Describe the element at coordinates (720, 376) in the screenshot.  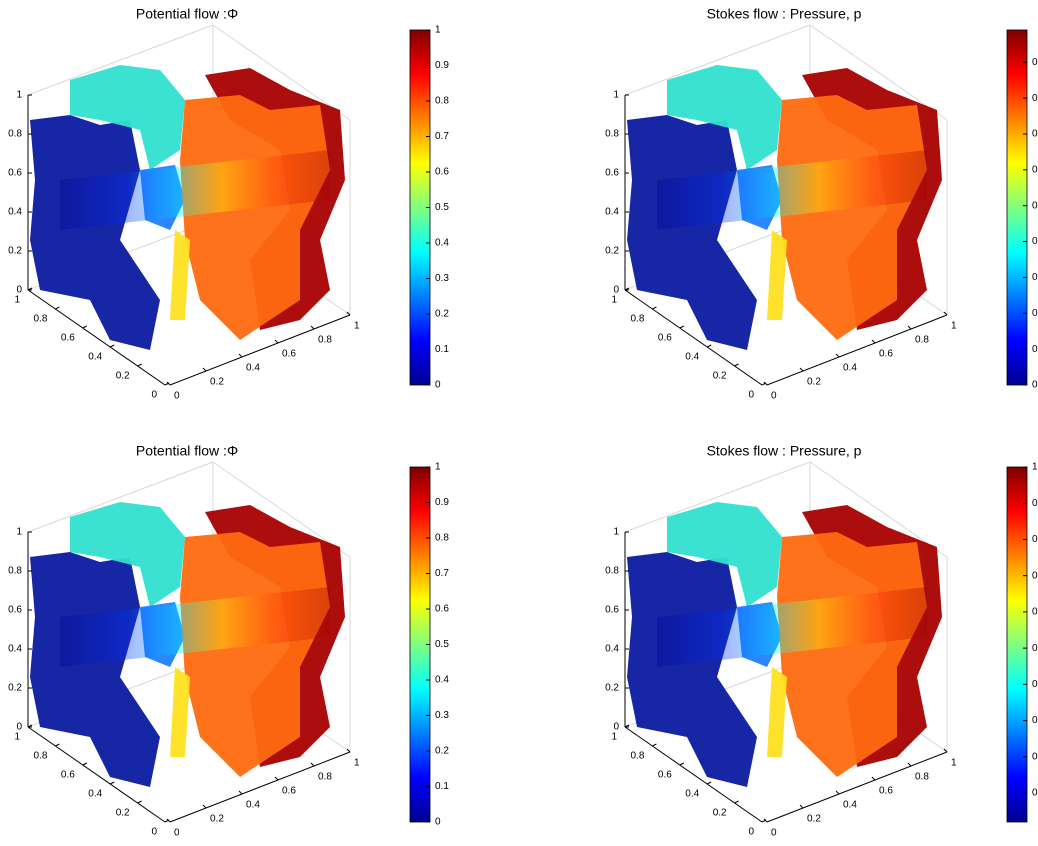
I see `y-tick-label: 0.2` at that location.